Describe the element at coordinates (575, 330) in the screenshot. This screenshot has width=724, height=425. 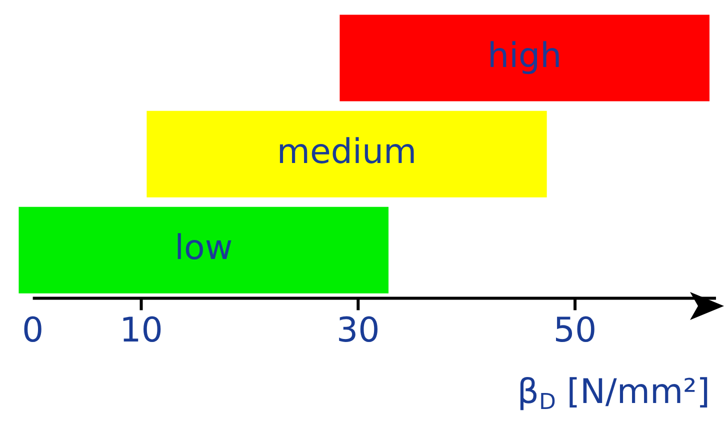
I see `x-tick-label: 50` at that location.